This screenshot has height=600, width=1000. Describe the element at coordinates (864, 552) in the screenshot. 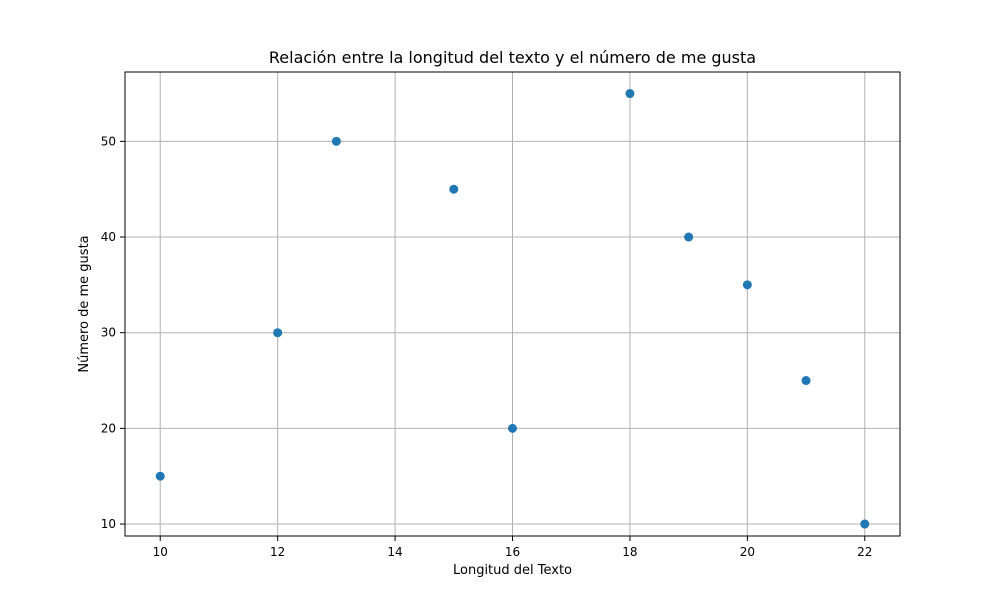

I see `x-tick-label: 22` at that location.